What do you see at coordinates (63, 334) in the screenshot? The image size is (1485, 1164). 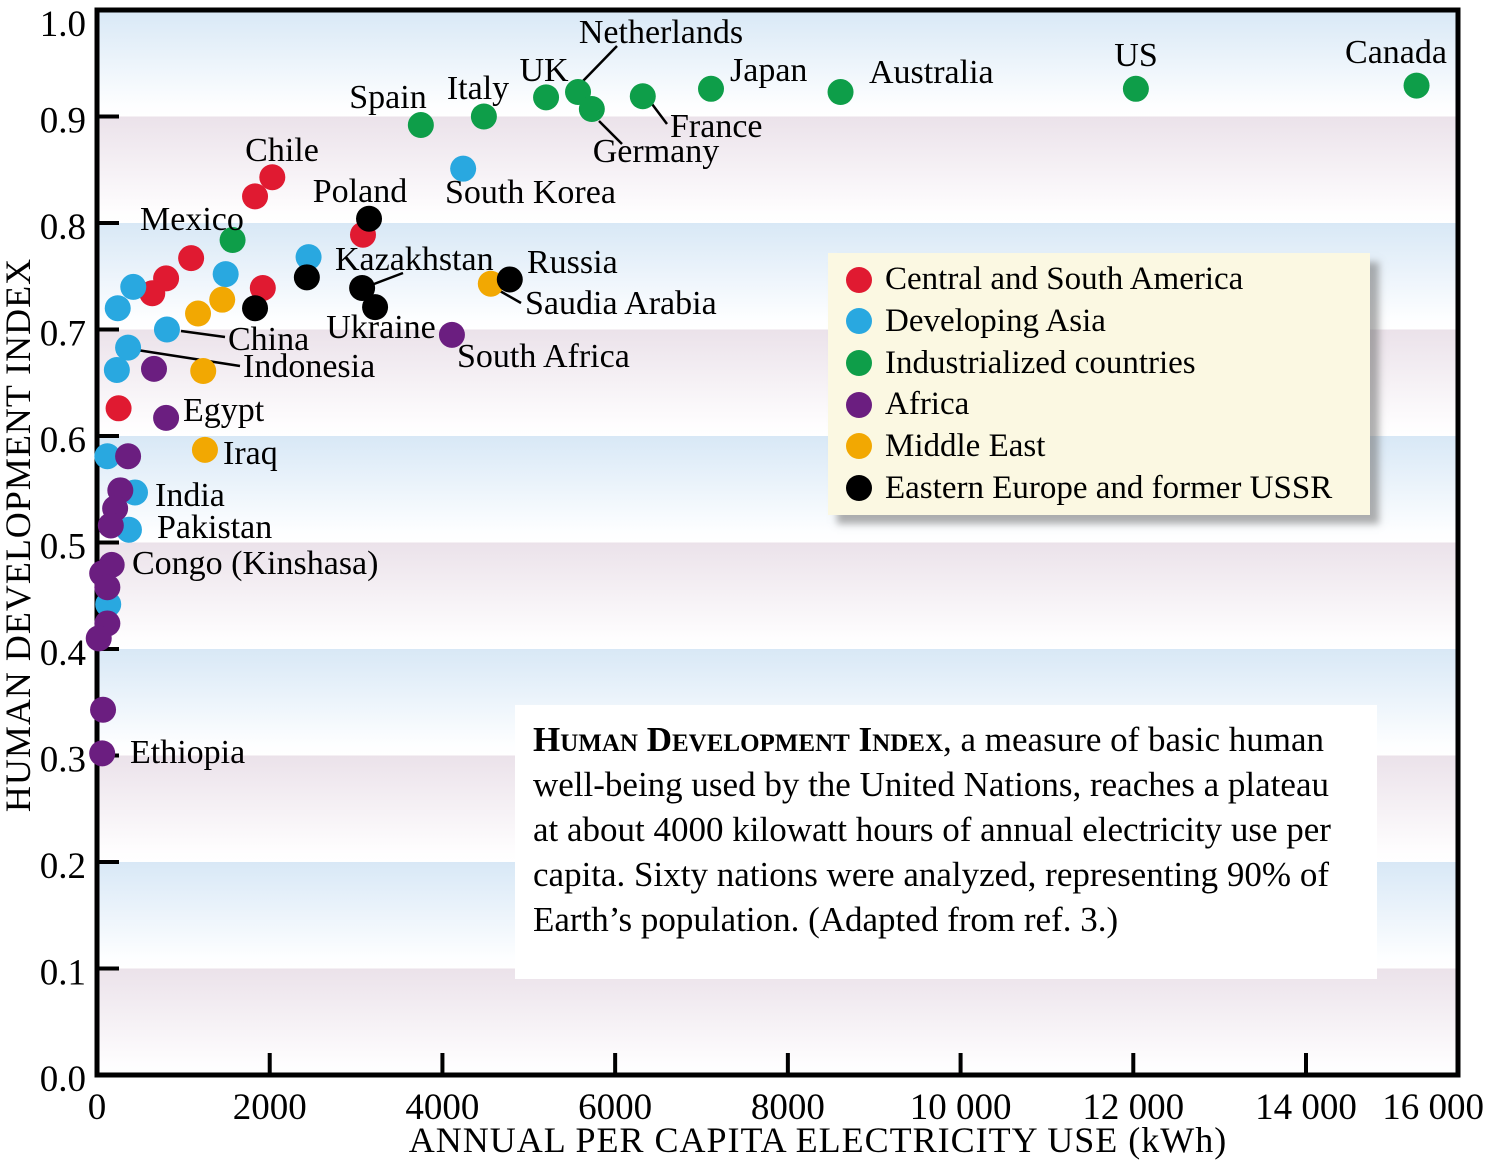 I see `y-tick-label: 0.7` at bounding box center [63, 334].